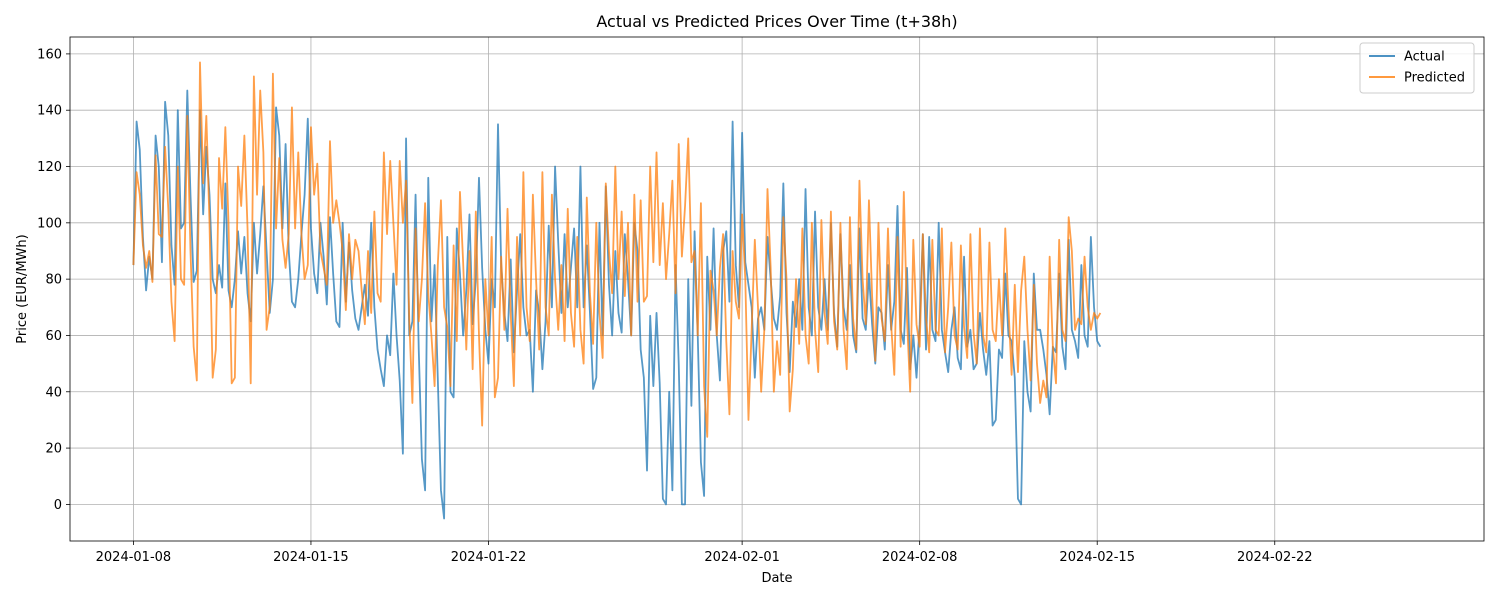 The image size is (1500, 600). I want to click on y-tick-label: 40, so click(53, 392).